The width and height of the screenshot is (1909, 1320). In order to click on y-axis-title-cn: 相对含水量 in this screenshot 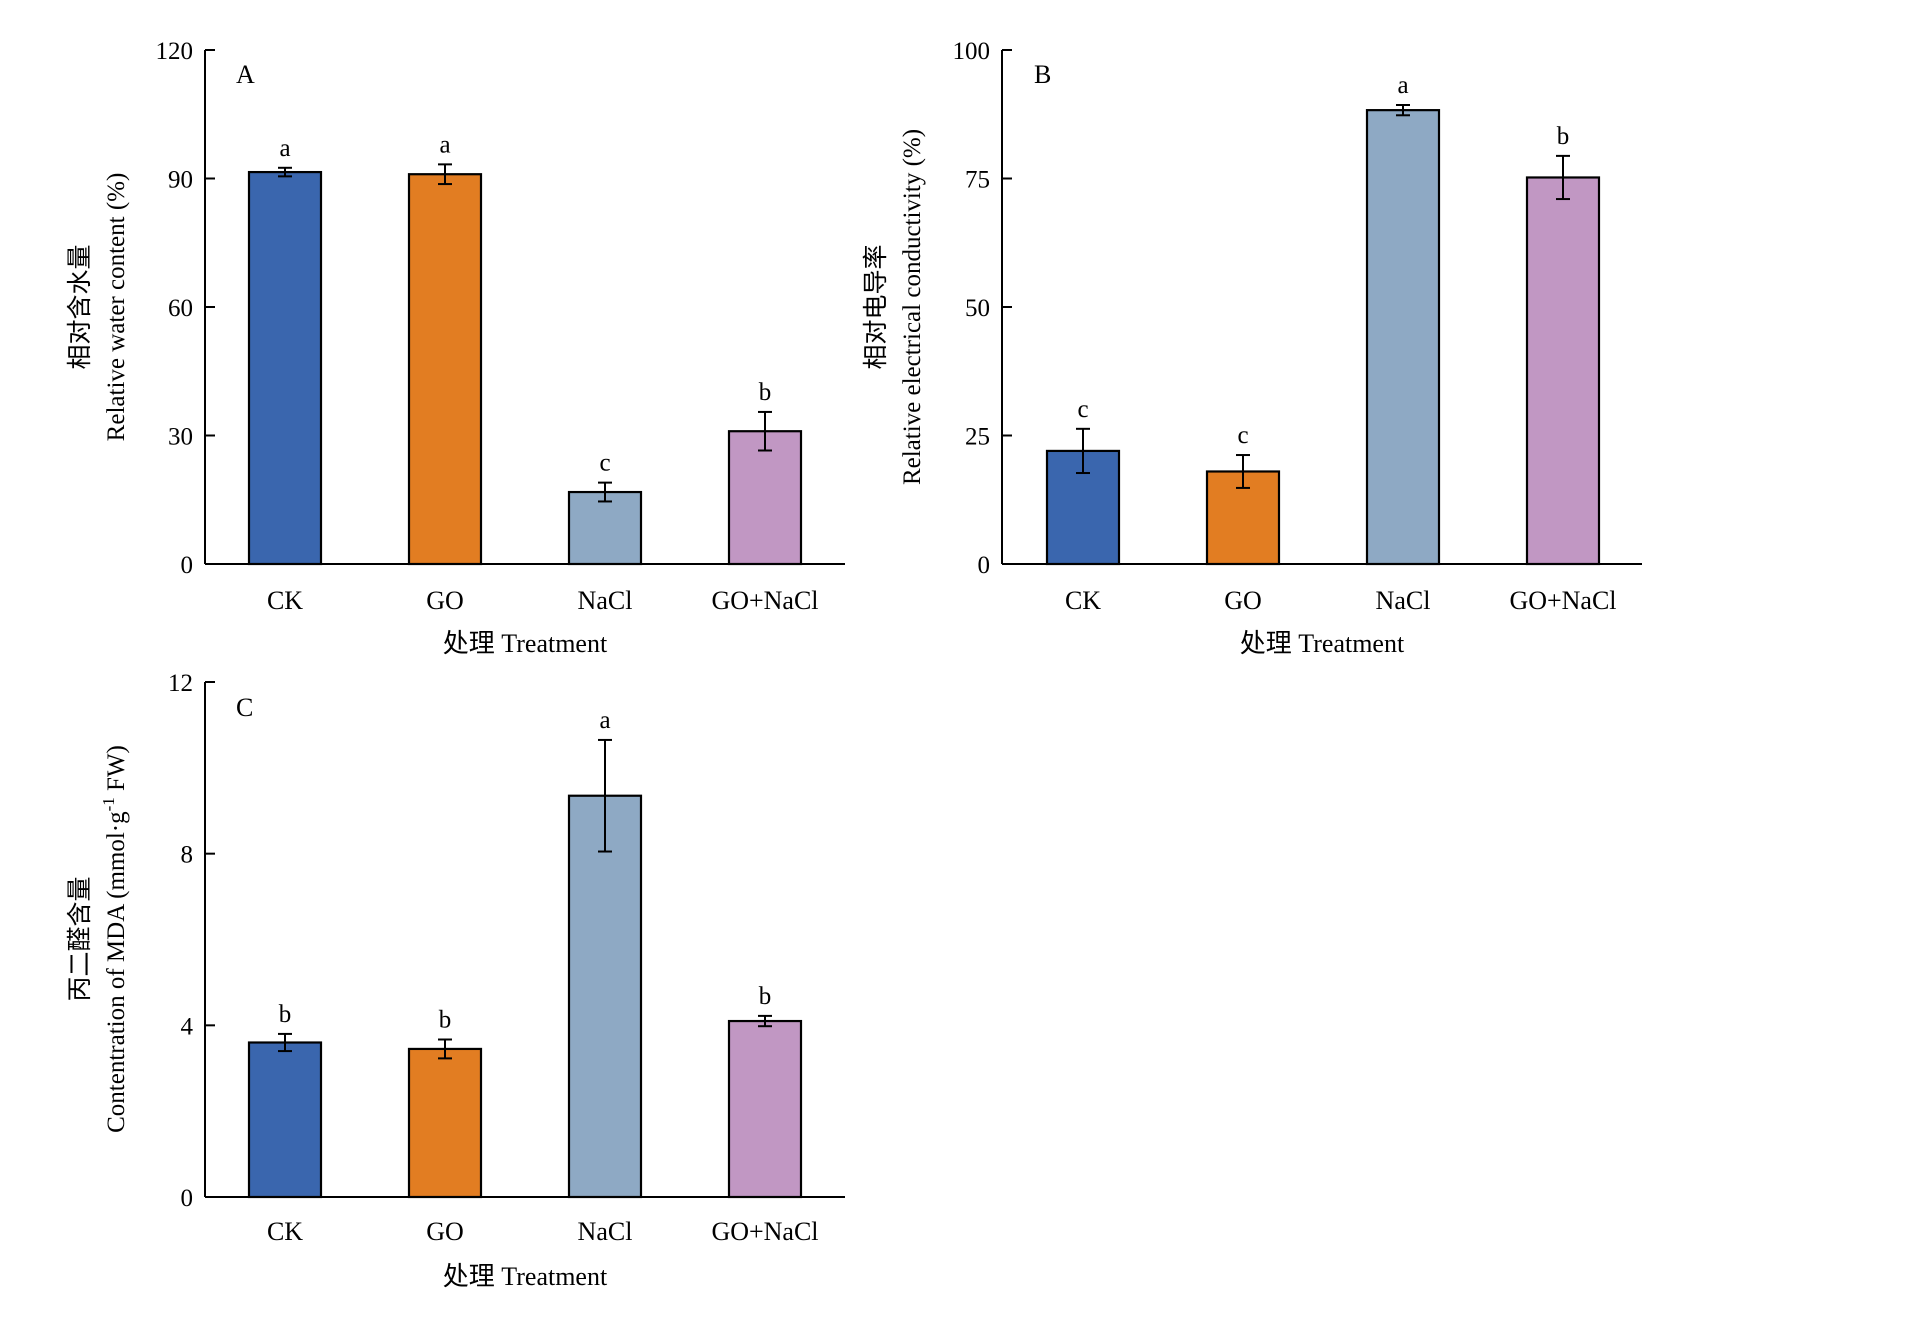, I will do `click(80, 306)`.